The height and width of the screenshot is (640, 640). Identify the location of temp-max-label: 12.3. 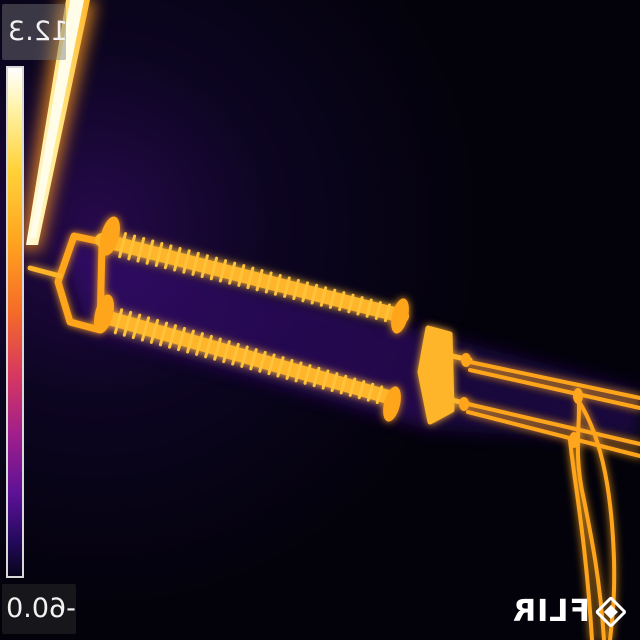
(38, 31).